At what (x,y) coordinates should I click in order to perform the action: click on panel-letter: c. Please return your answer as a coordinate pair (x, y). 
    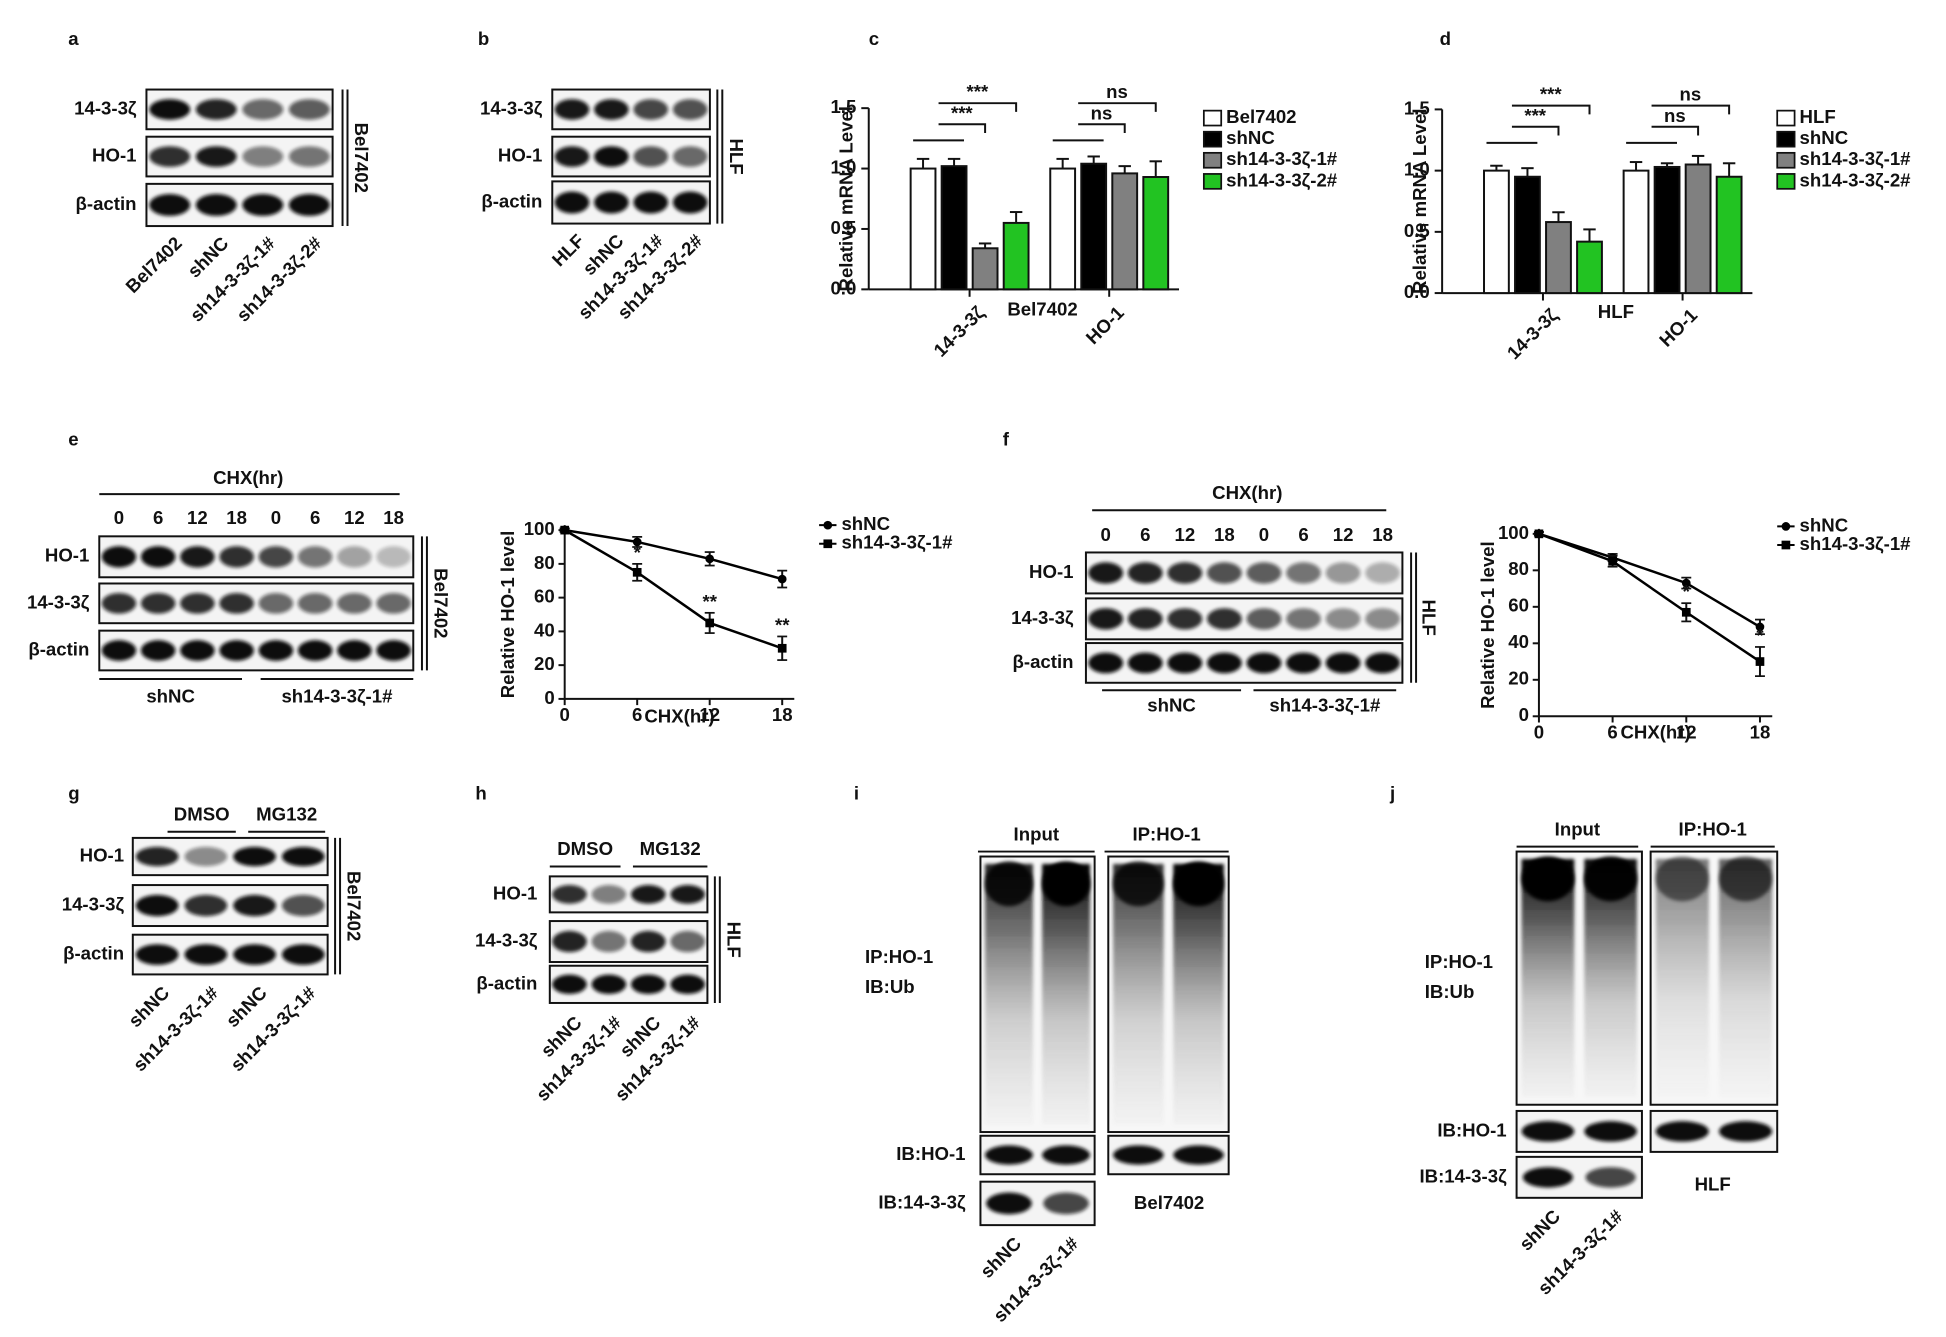
    Looking at the image, I should click on (874, 38).